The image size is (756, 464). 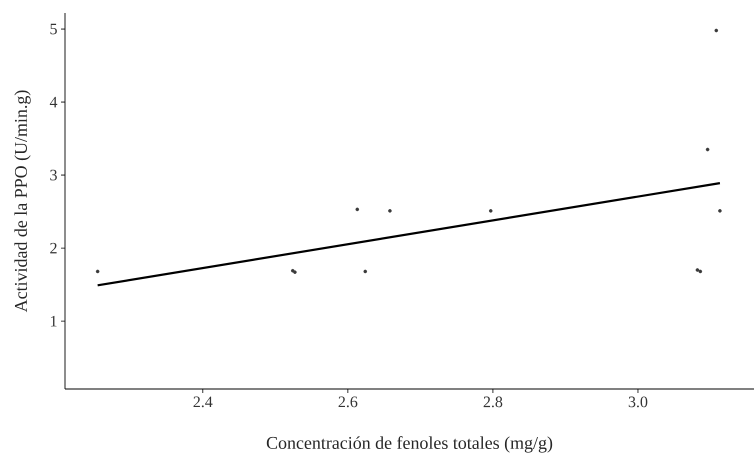 I want to click on y-tick-label: 5, so click(x=53, y=29).